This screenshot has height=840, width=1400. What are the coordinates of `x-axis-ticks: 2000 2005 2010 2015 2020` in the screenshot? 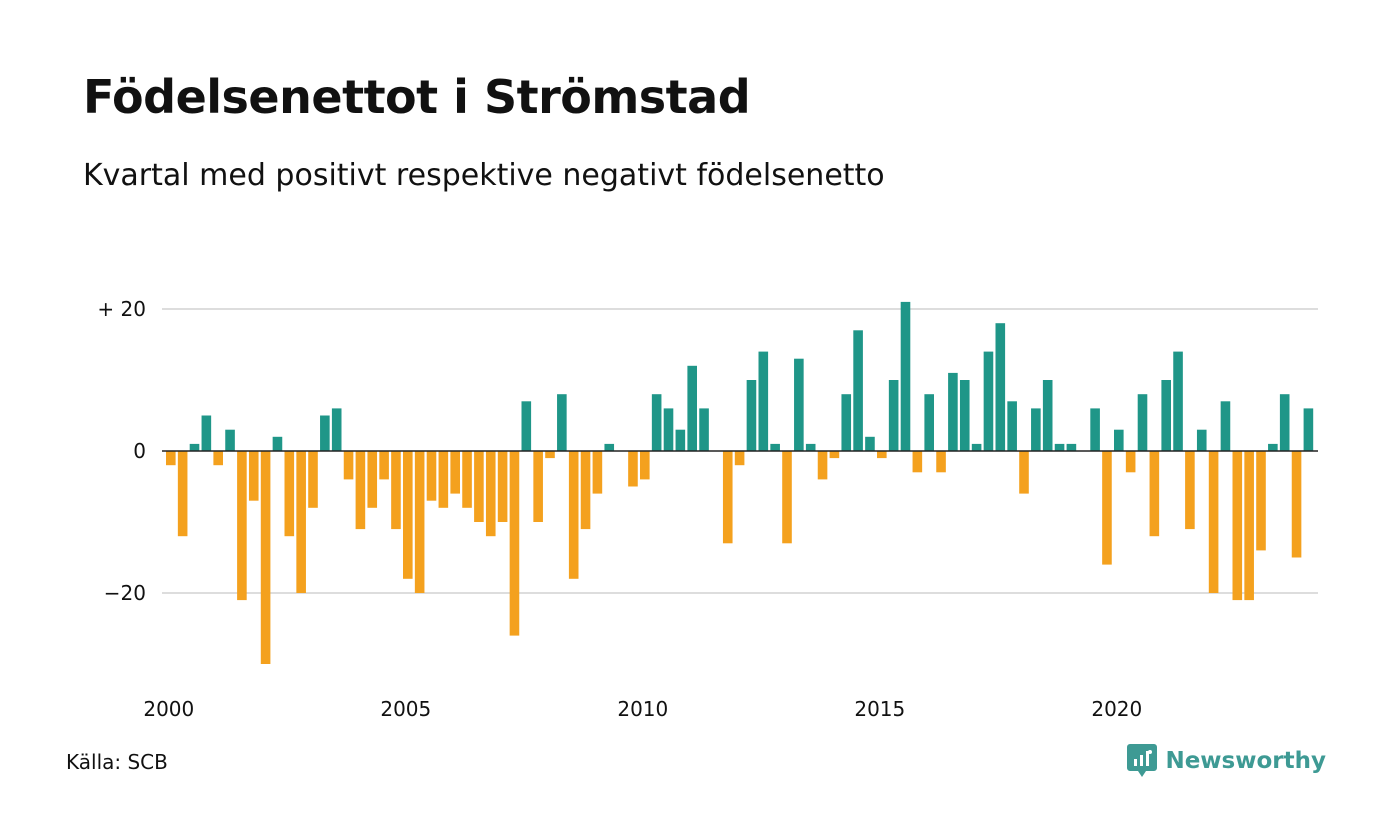 It's located at (642, 709).